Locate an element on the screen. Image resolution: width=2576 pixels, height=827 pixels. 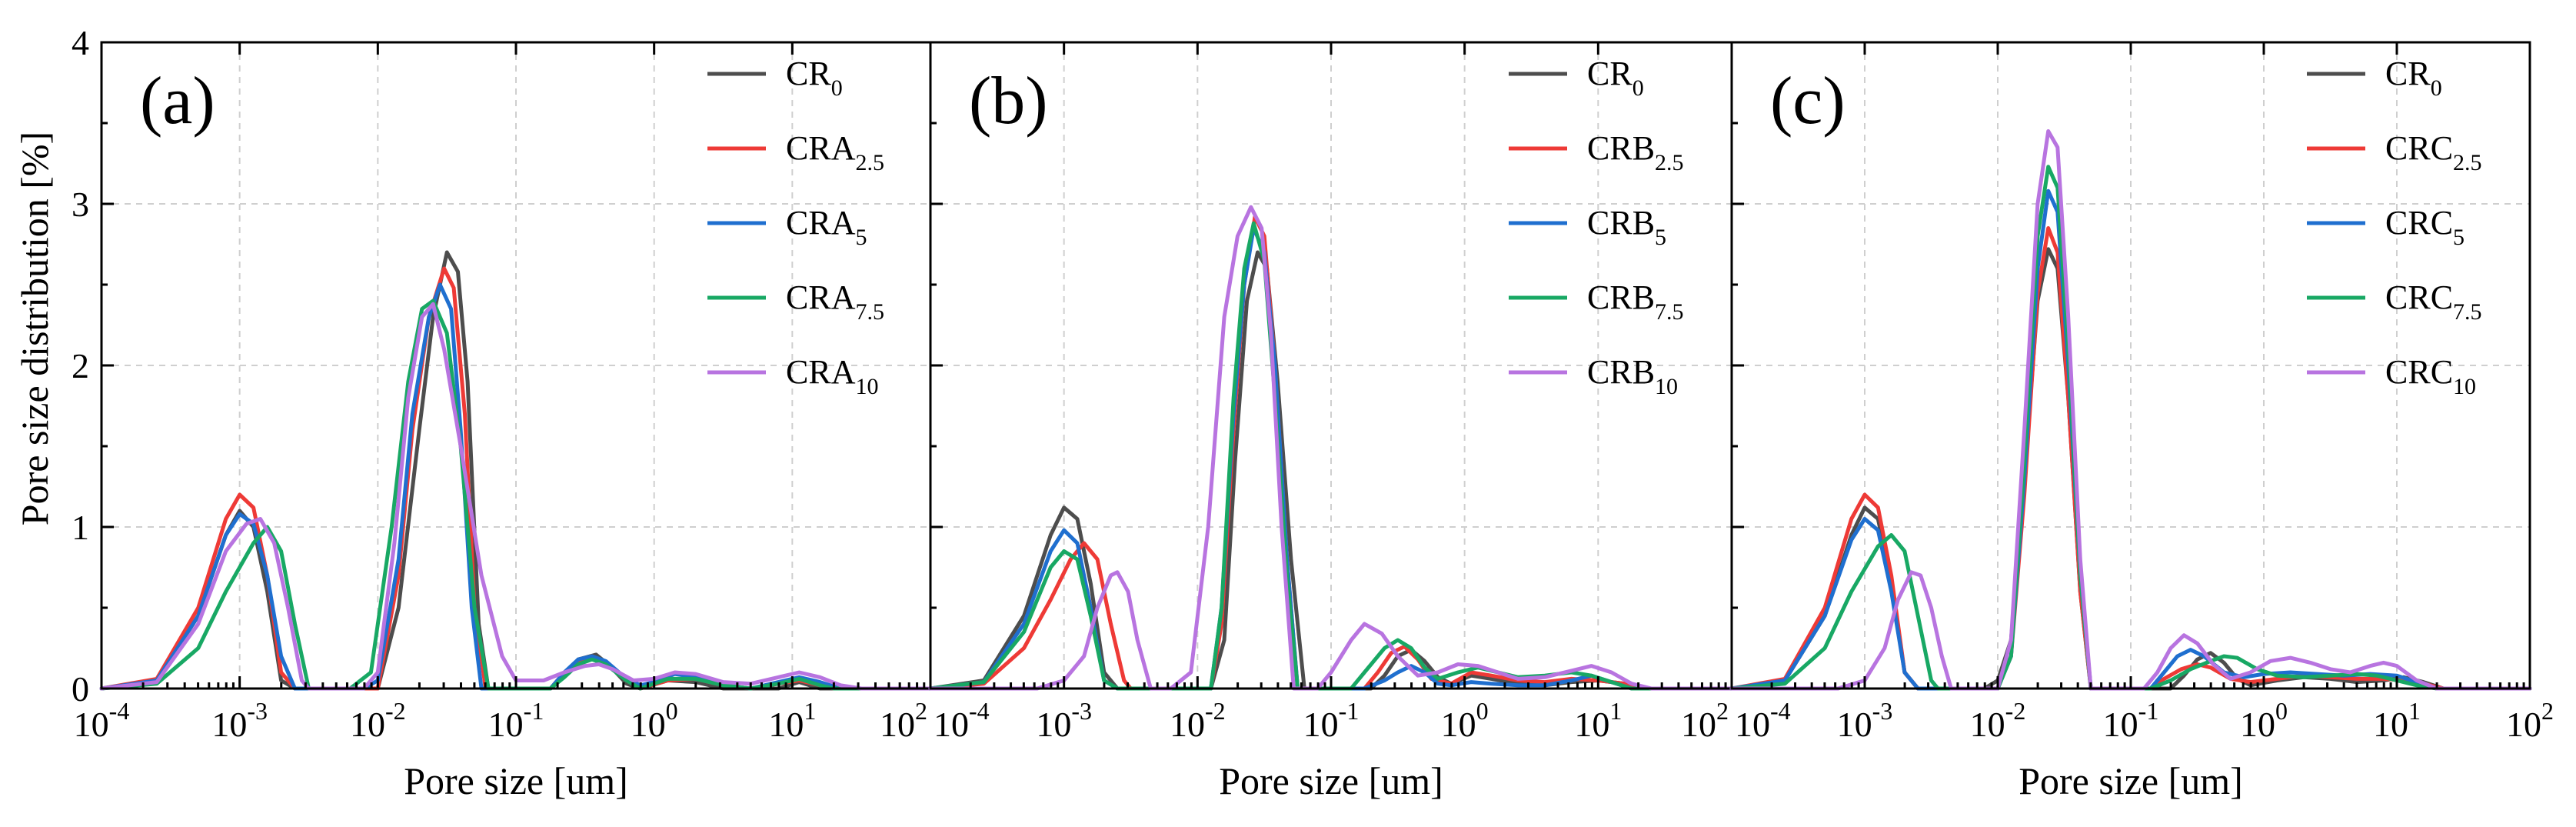
legend-label: CRA7.5 is located at coordinates (835, 301).